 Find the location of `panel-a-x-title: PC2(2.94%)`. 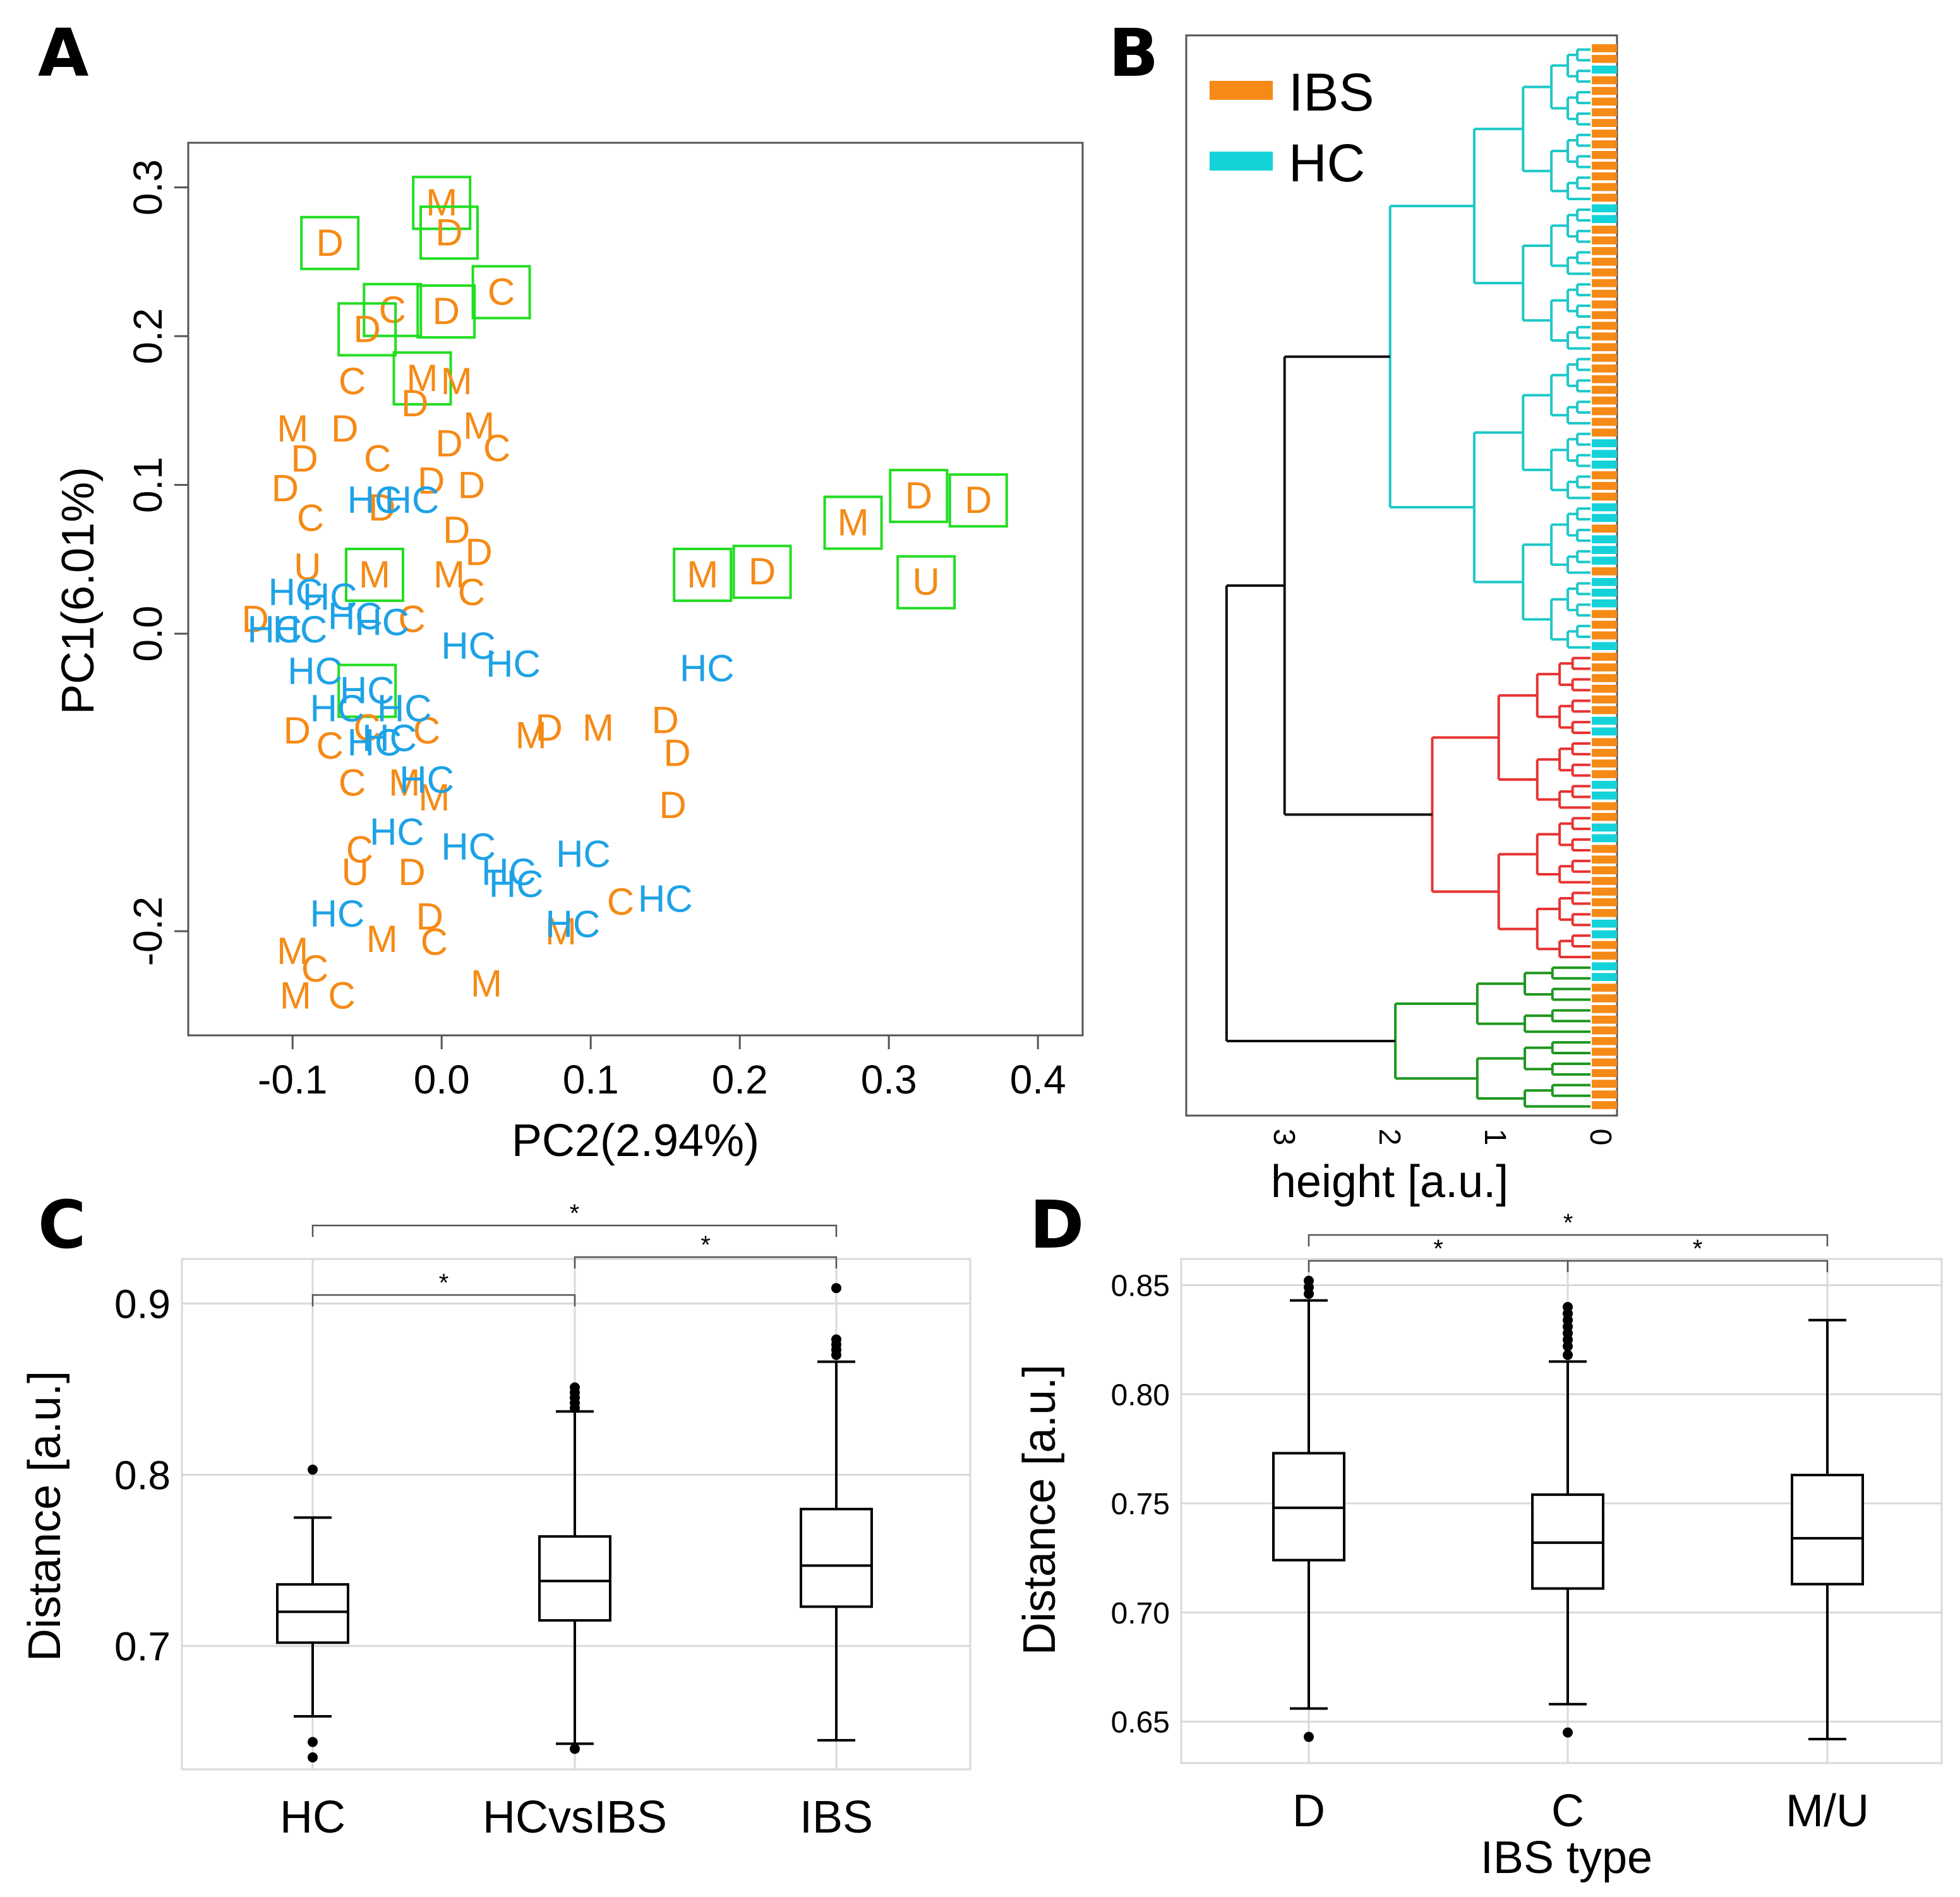

panel-a-x-title: PC2(2.94%) is located at coordinates (635, 1141).